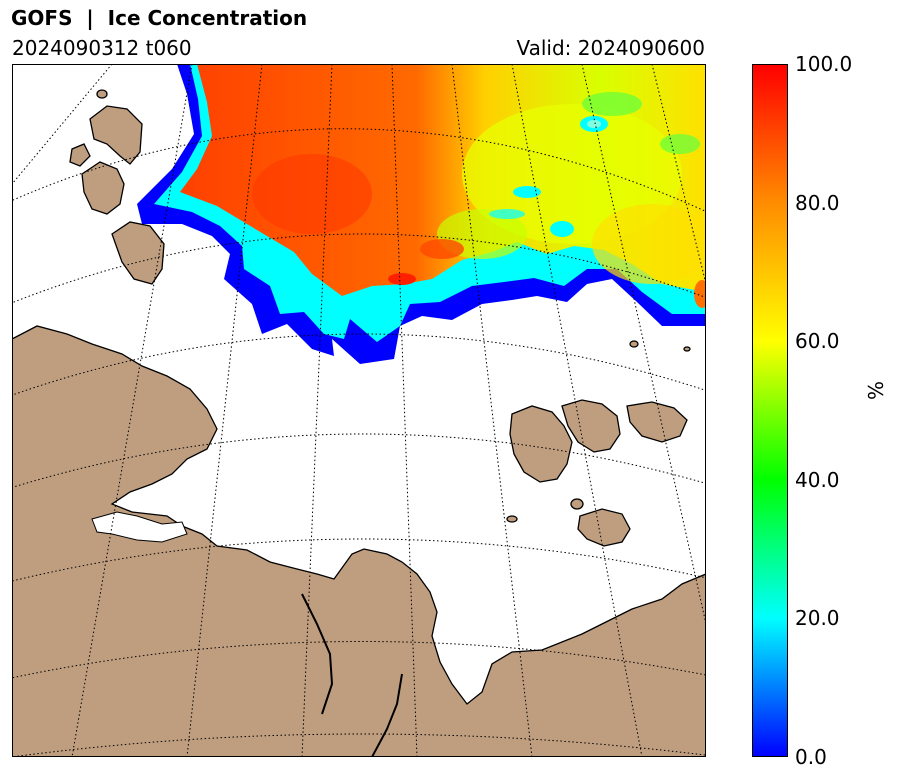  I want to click on run-label: 2024090312 t060, so click(102, 48).